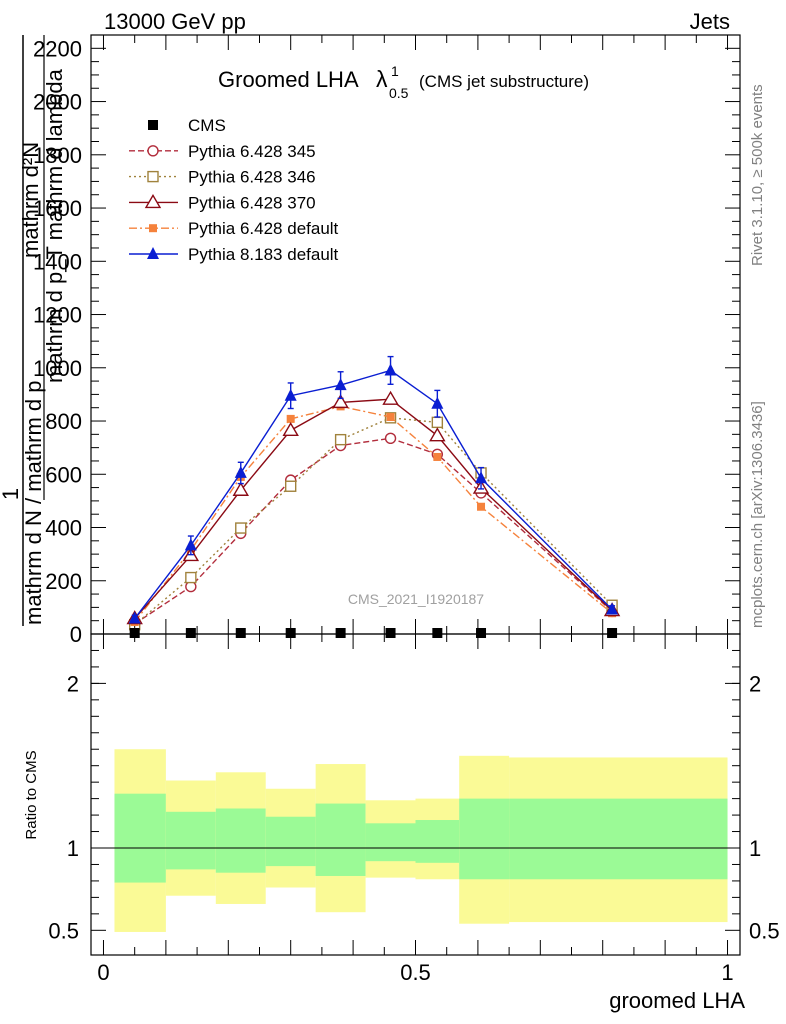  Describe the element at coordinates (252, 151) in the screenshot. I see `legend-label-p345: Pythia 6.428 345` at that location.